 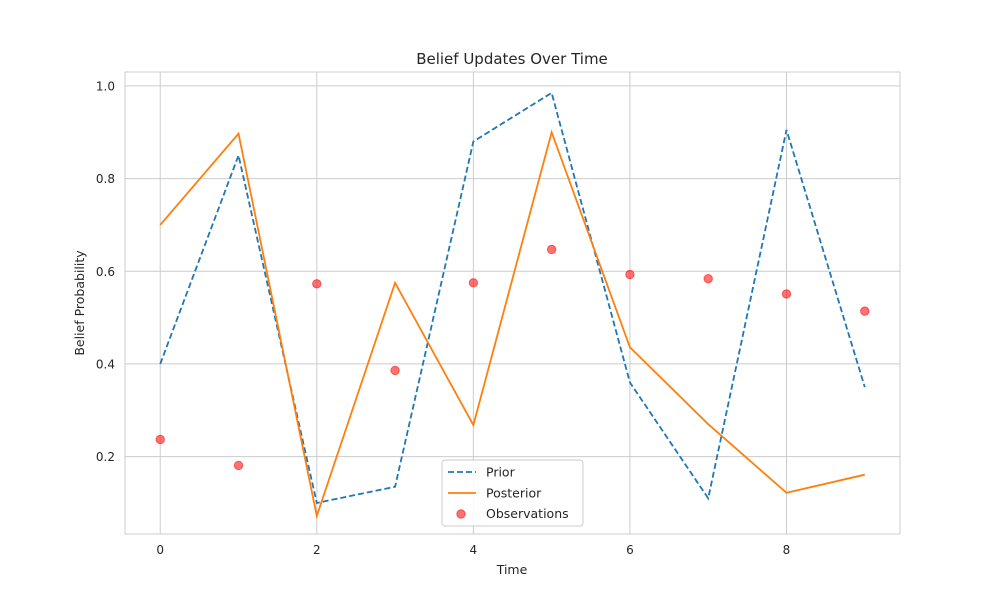 What do you see at coordinates (787, 550) in the screenshot?
I see `x-tick-label: 8` at bounding box center [787, 550].